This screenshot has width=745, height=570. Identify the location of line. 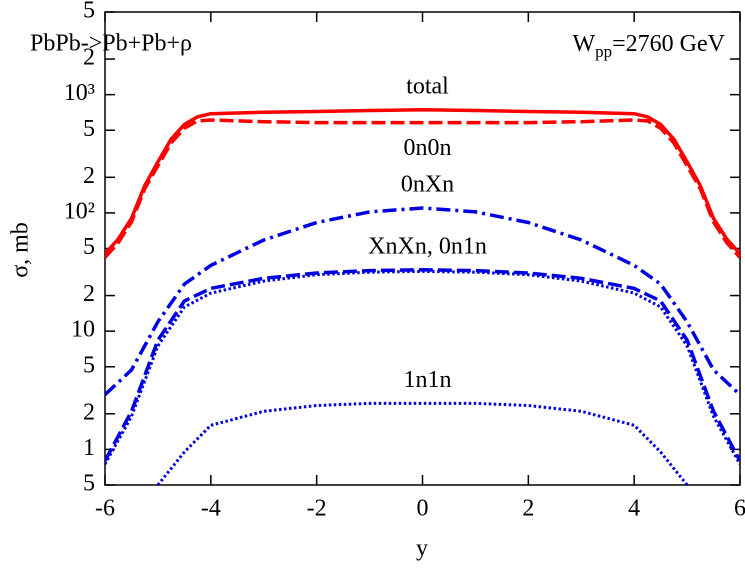
(422, 443).